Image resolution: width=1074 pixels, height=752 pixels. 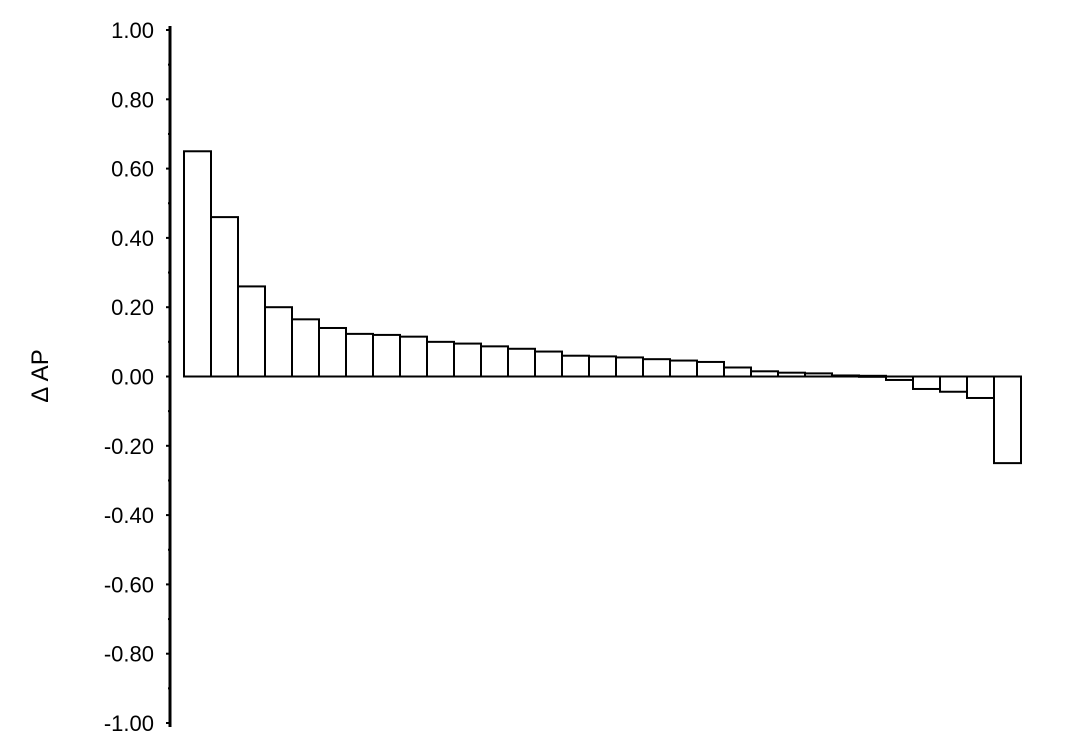 What do you see at coordinates (129, 446) in the screenshot?
I see `y-tick-label: -0.20` at bounding box center [129, 446].